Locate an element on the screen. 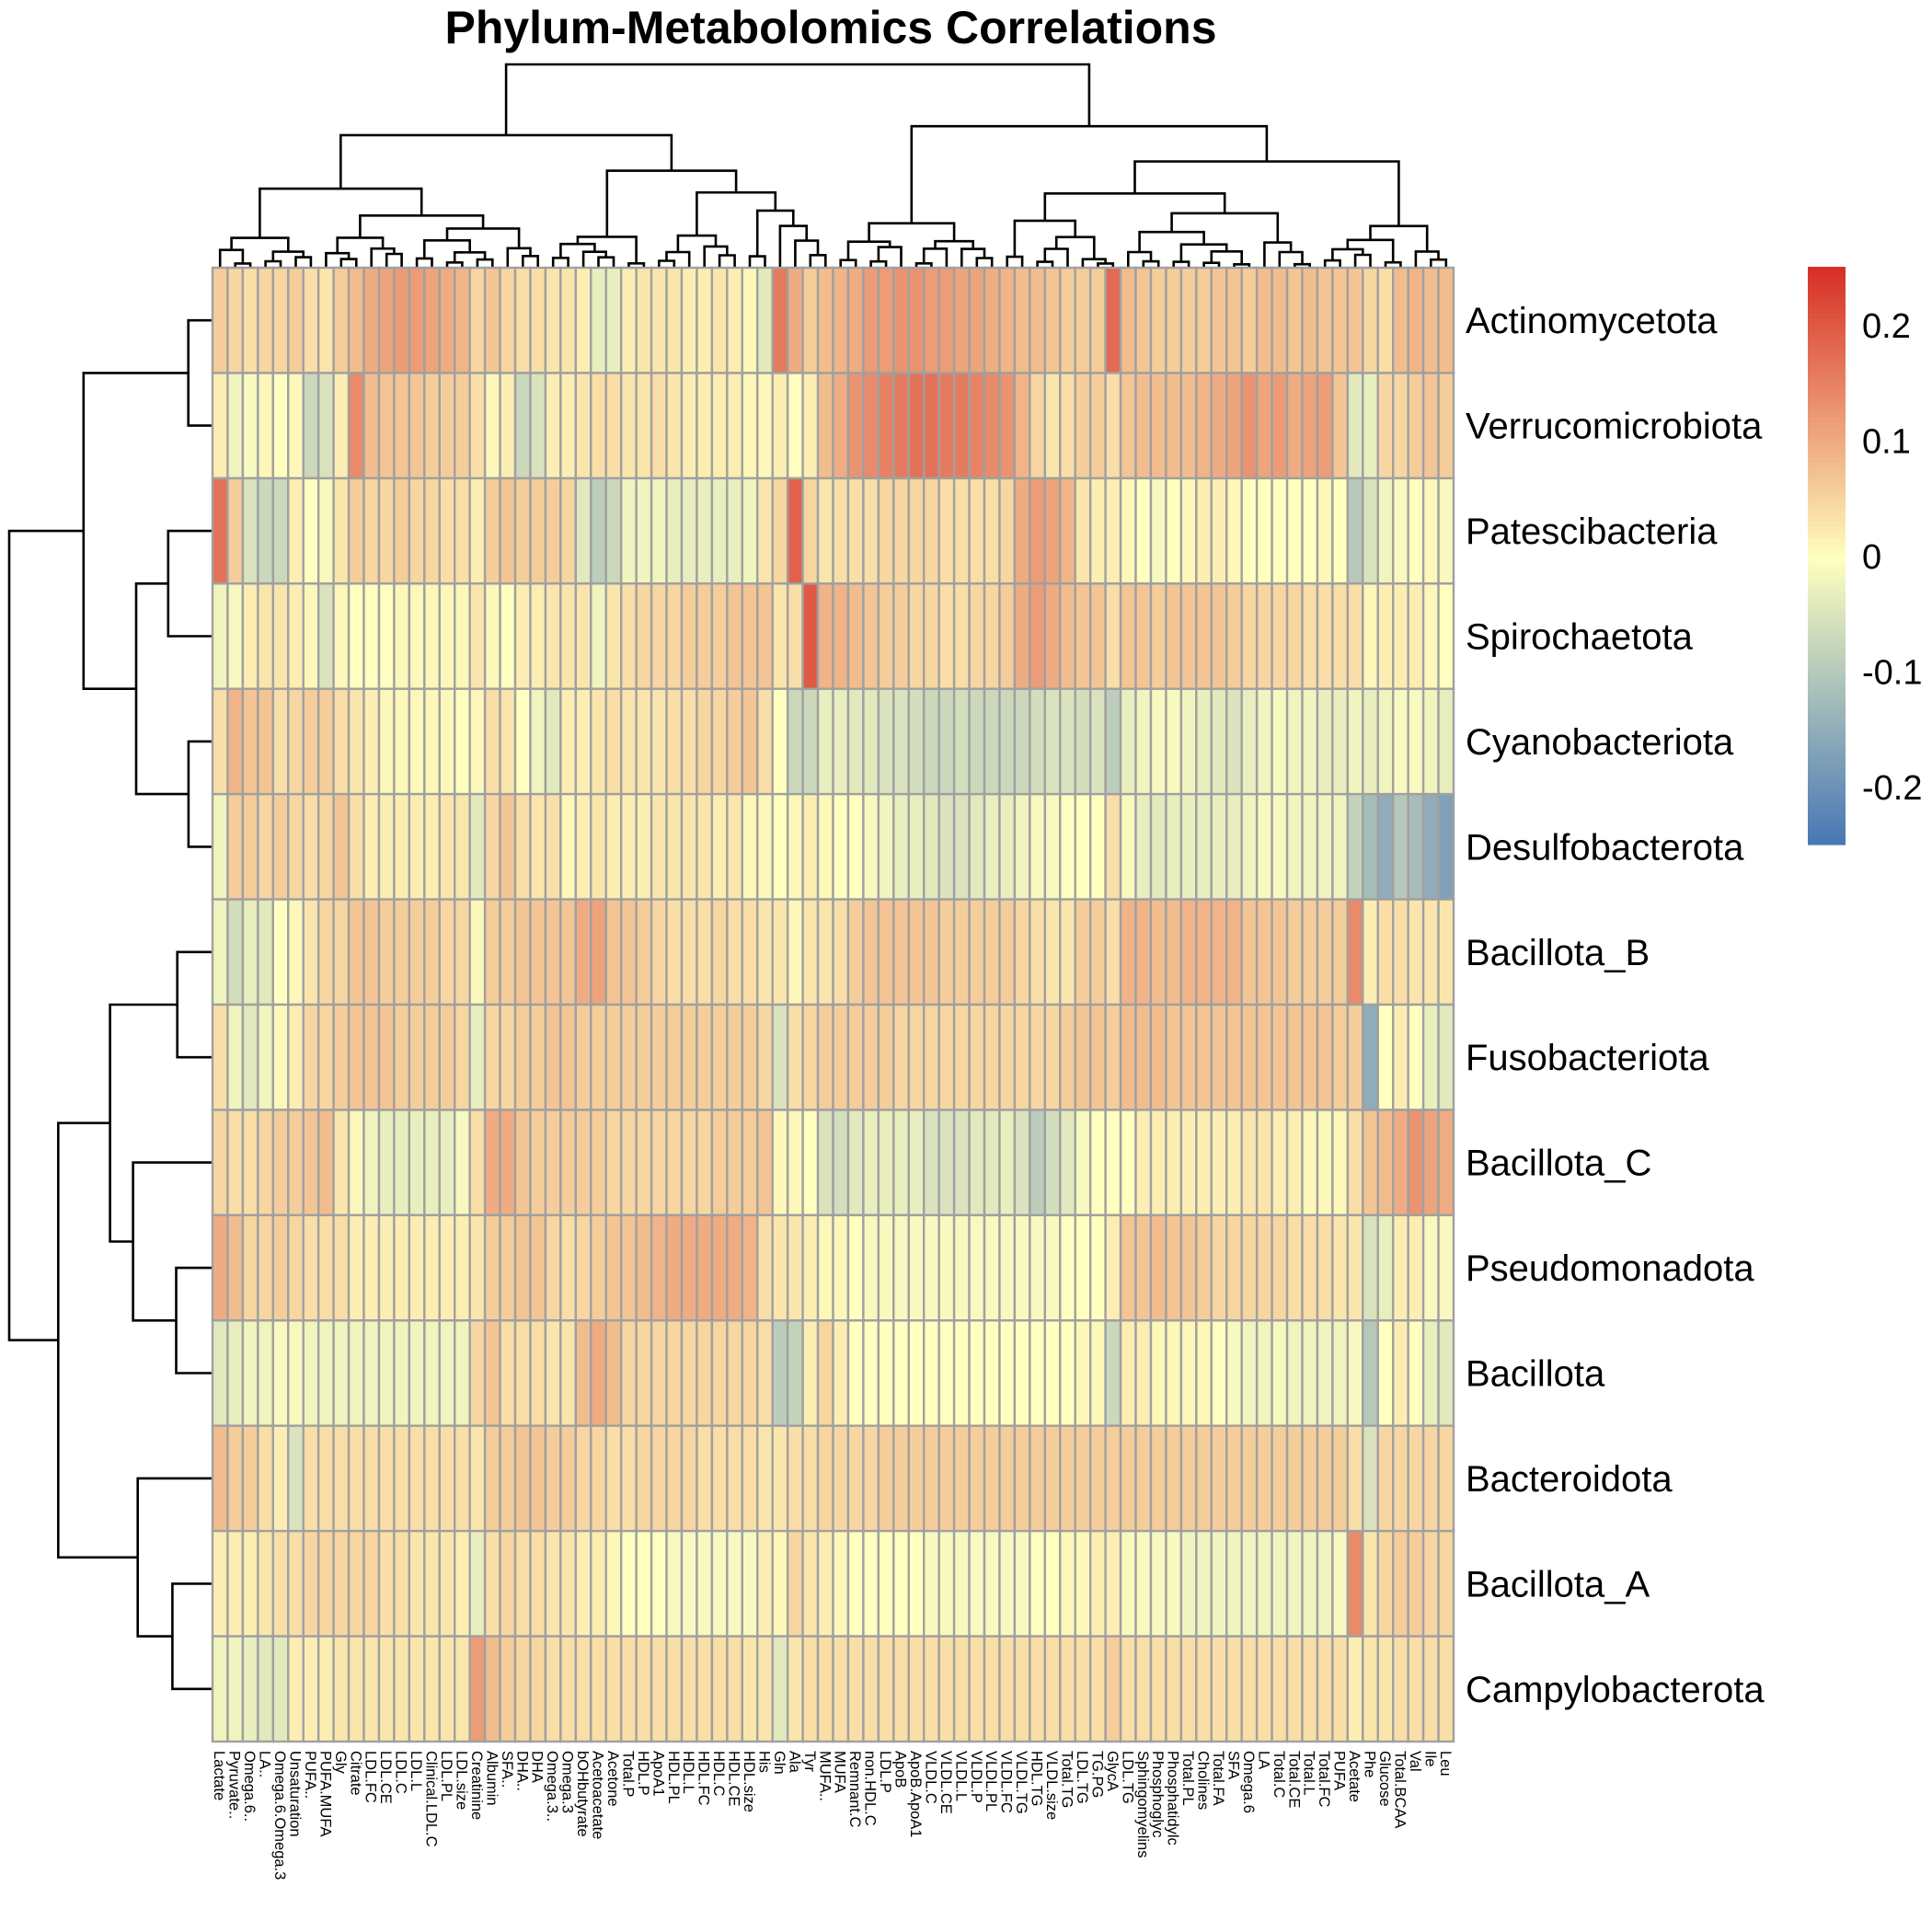 The width and height of the screenshot is (1932, 1932). column-label: HDL.PL is located at coordinates (673, 1777).